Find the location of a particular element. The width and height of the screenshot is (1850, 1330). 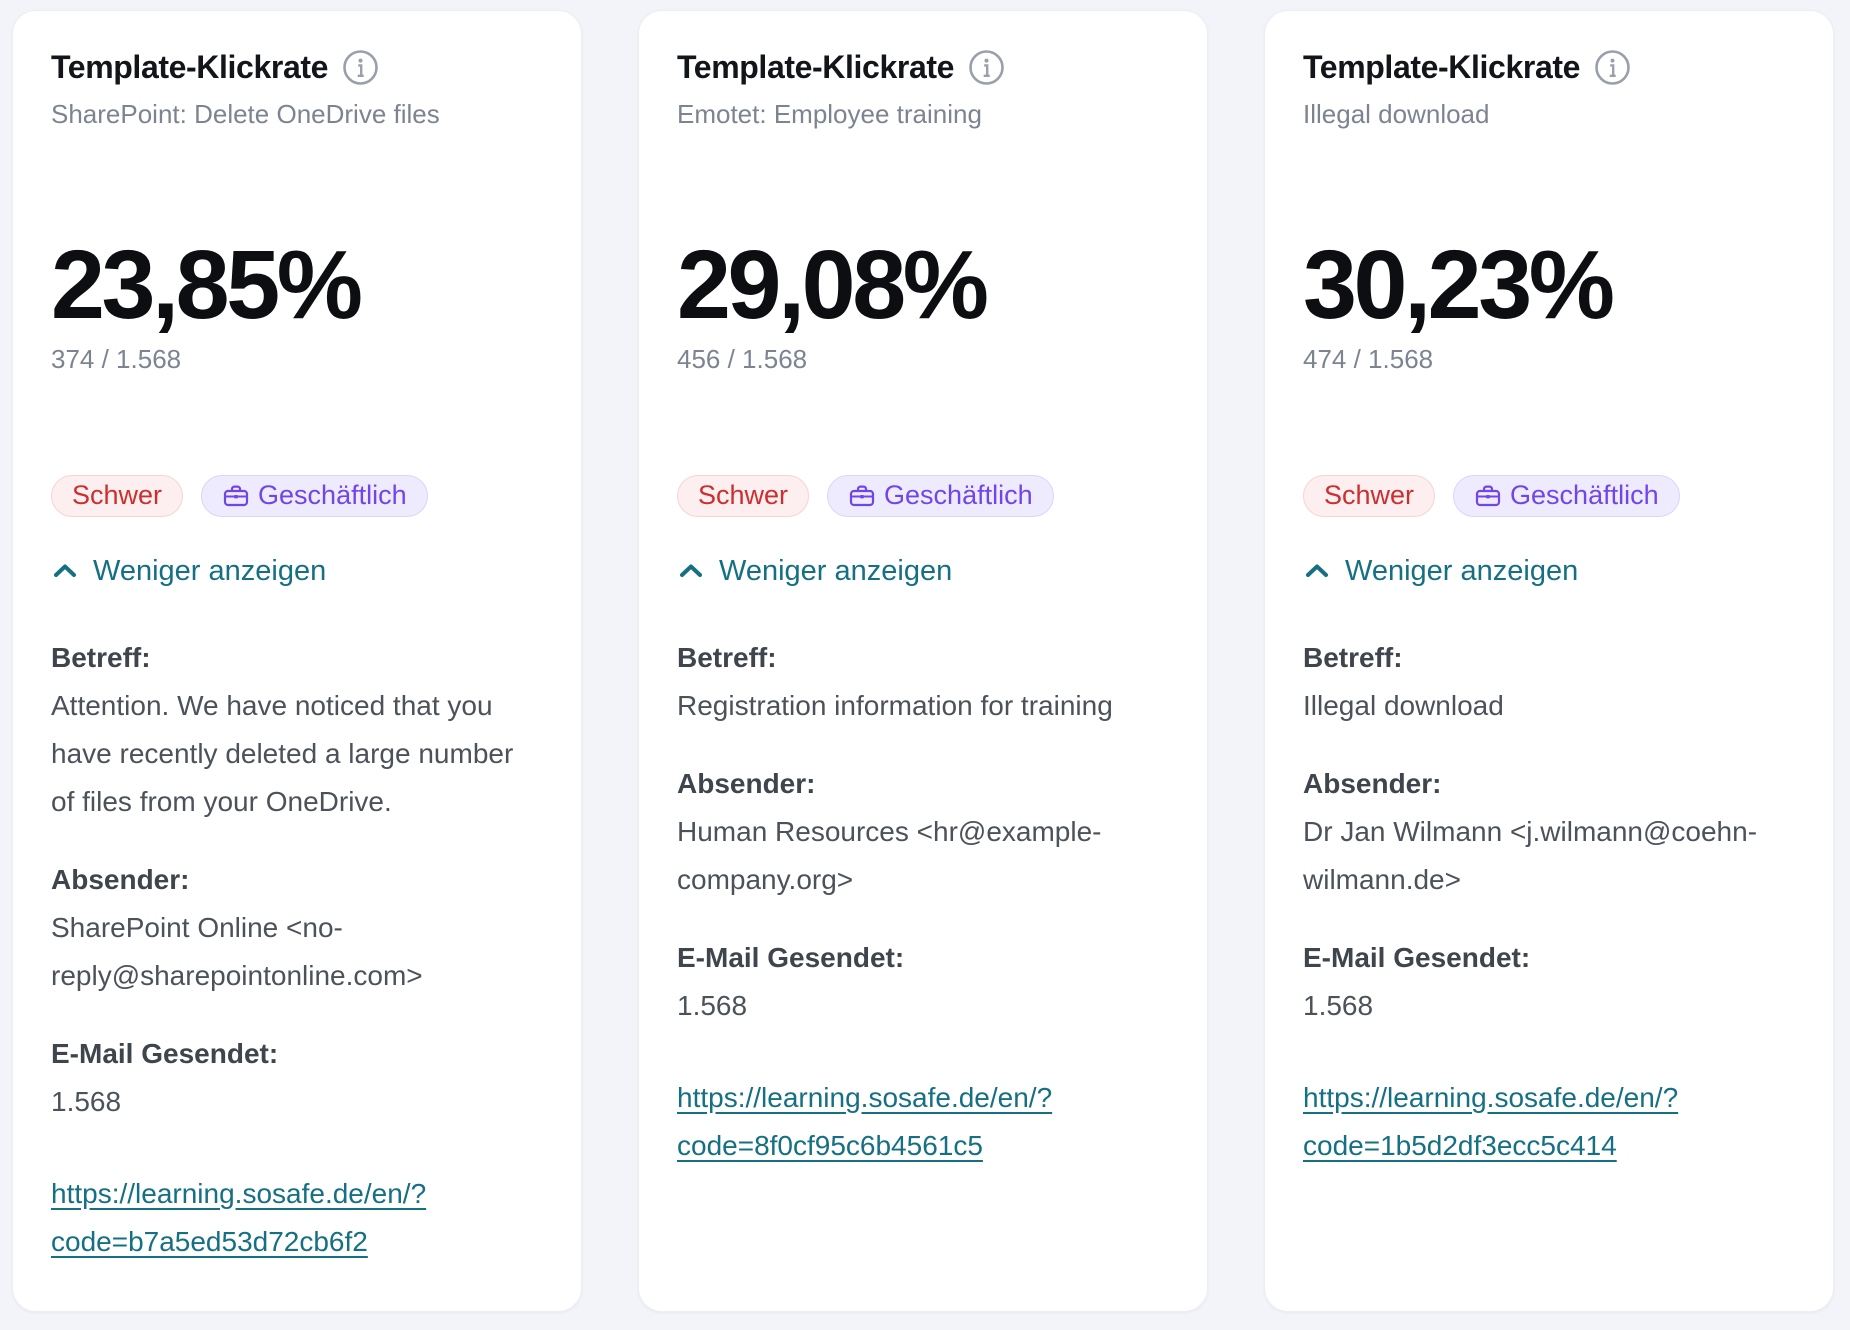

sender-text: Human Resources <hr@example-company.org> is located at coordinates (889, 855).